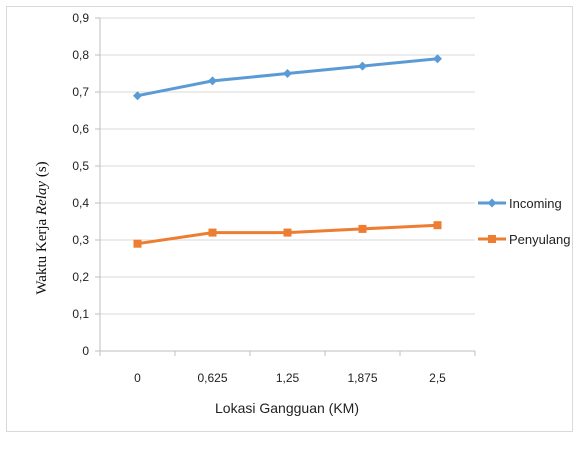  I want to click on y-tick-label: 0,1, so click(80, 314).